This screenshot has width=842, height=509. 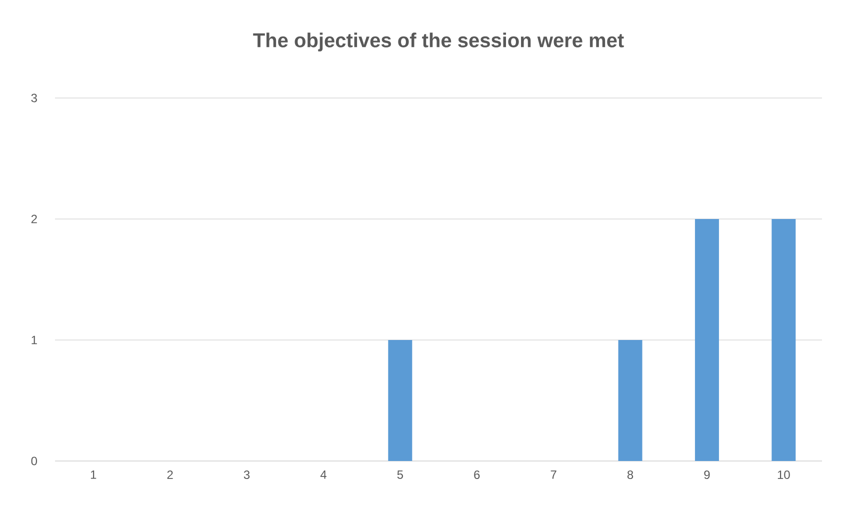 I want to click on x-tick-label: 9, so click(x=707, y=475).